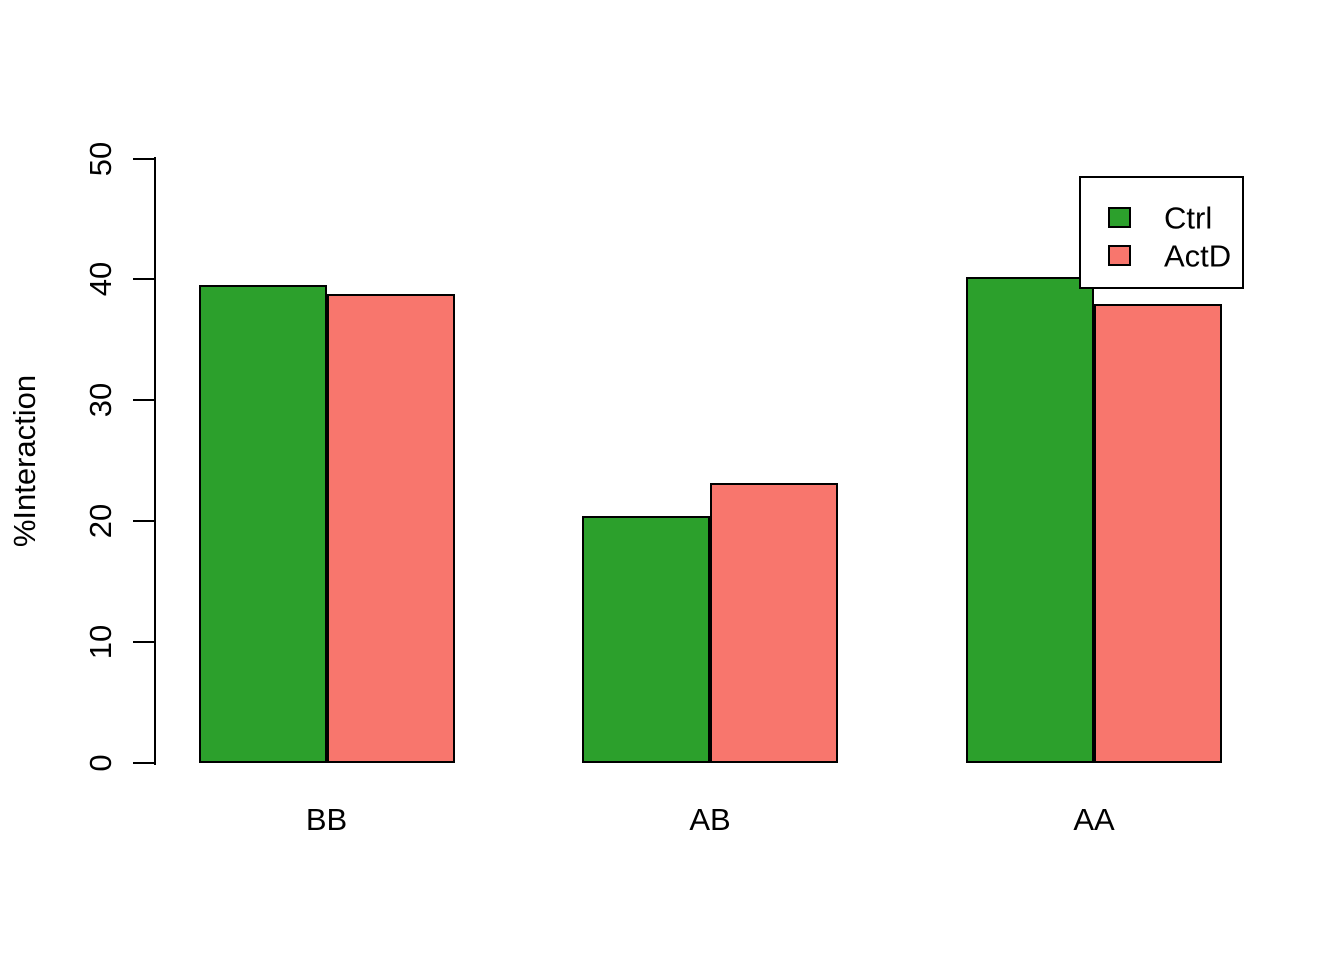 The width and height of the screenshot is (1344, 960). Describe the element at coordinates (1119, 217) in the screenshot. I see `legend-swatch-ctrl` at that location.